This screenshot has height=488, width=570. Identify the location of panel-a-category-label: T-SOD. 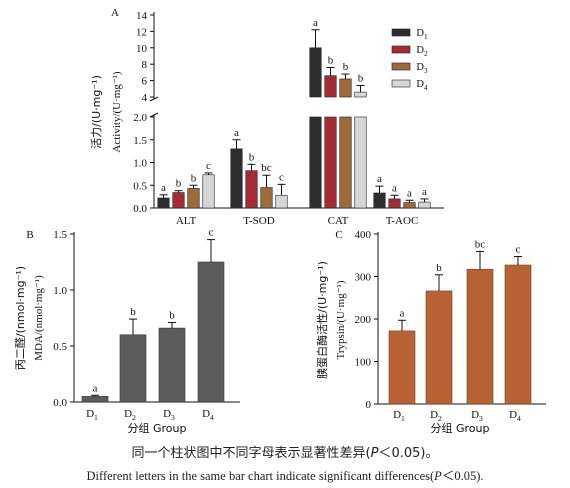
(258, 221).